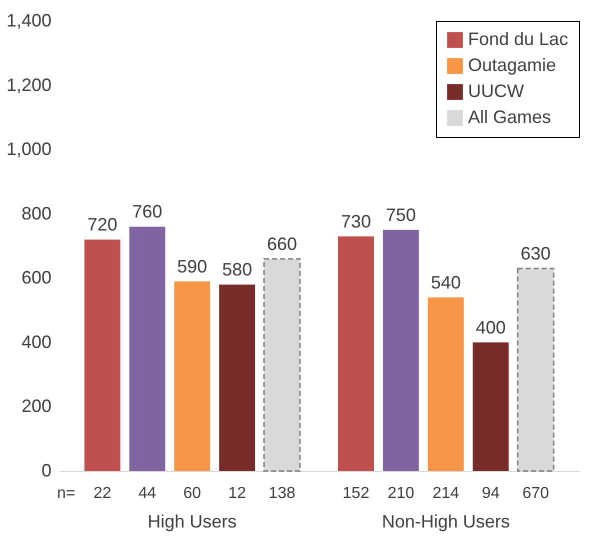 The width and height of the screenshot is (613, 546). Describe the element at coordinates (36, 406) in the screenshot. I see `y-tick-label: 200` at that location.